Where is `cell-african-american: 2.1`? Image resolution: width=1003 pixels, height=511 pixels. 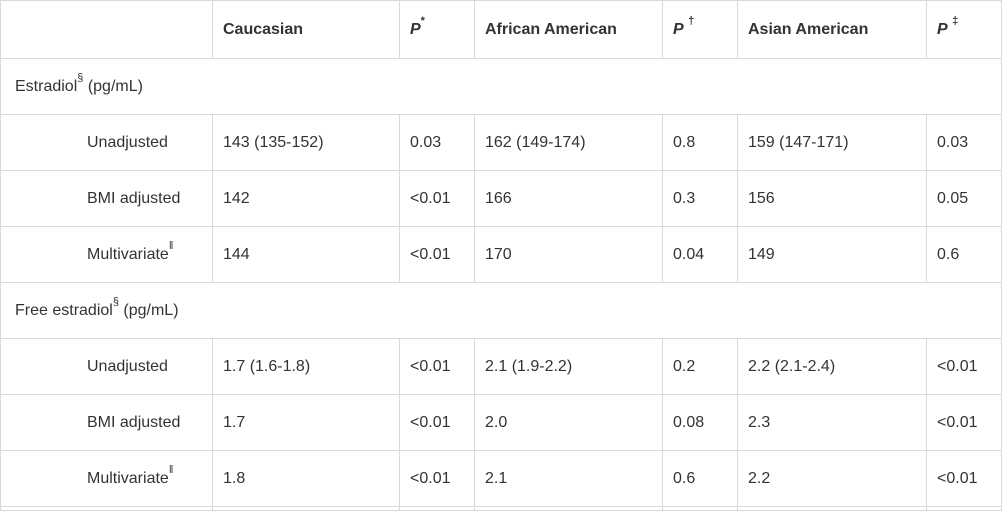 cell-african-american: 2.1 is located at coordinates (568, 478).